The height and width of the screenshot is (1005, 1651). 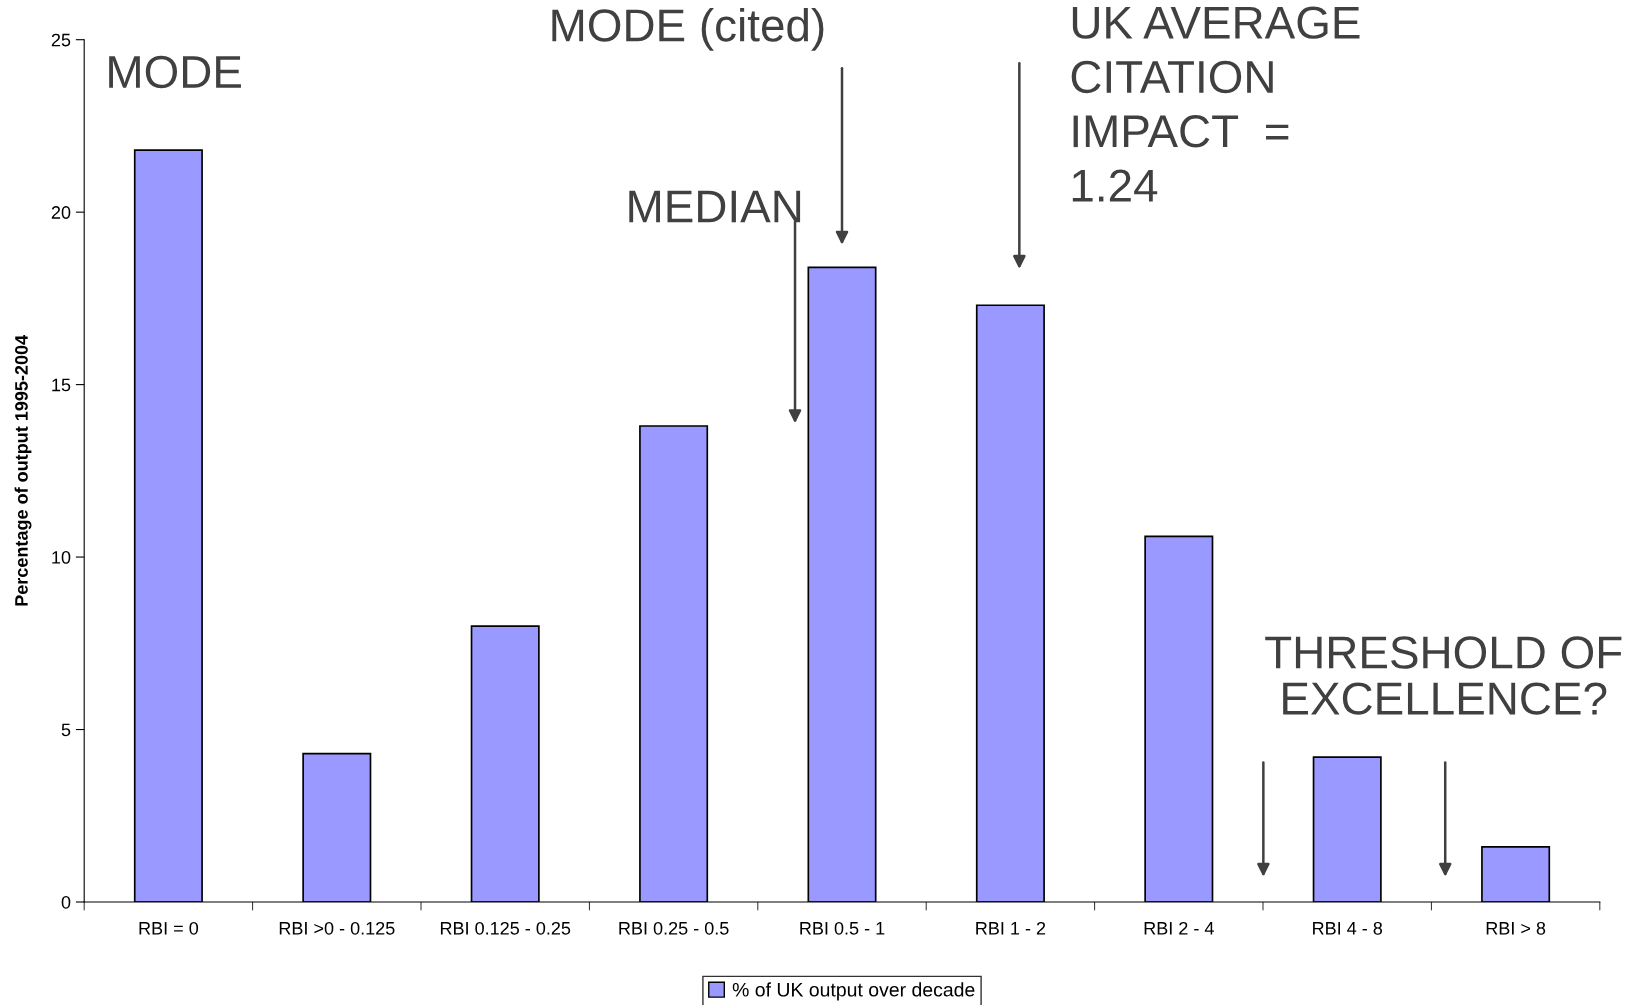 What do you see at coordinates (674, 928) in the screenshot?
I see `x-tick-label: RBI 0.25 - 0.5` at bounding box center [674, 928].